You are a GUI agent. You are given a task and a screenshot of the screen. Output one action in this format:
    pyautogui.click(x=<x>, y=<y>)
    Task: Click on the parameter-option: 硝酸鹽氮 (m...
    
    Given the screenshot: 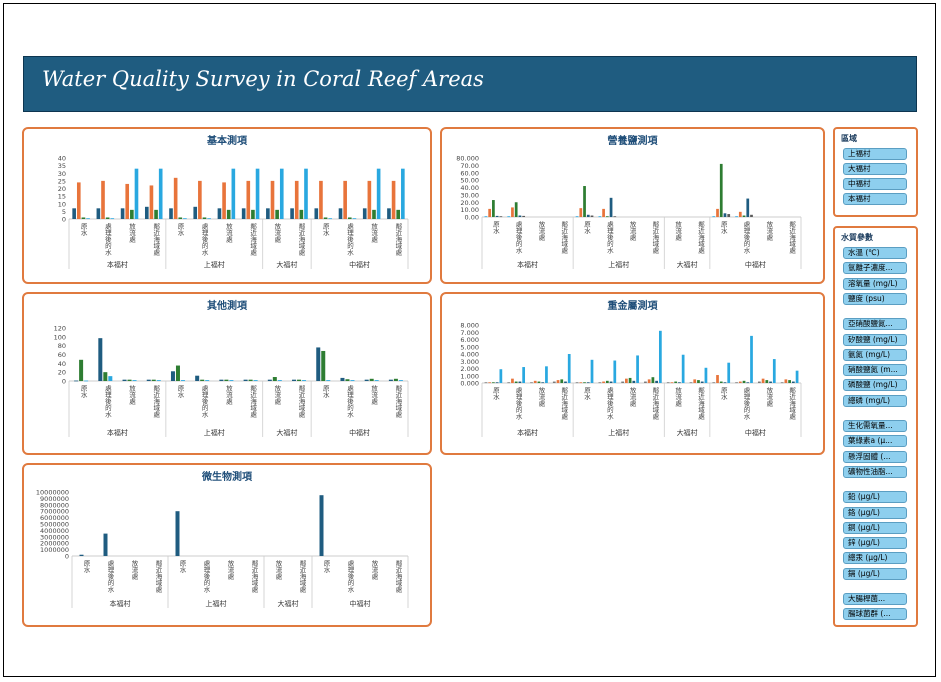 What is the action you would take?
    pyautogui.click(x=875, y=370)
    